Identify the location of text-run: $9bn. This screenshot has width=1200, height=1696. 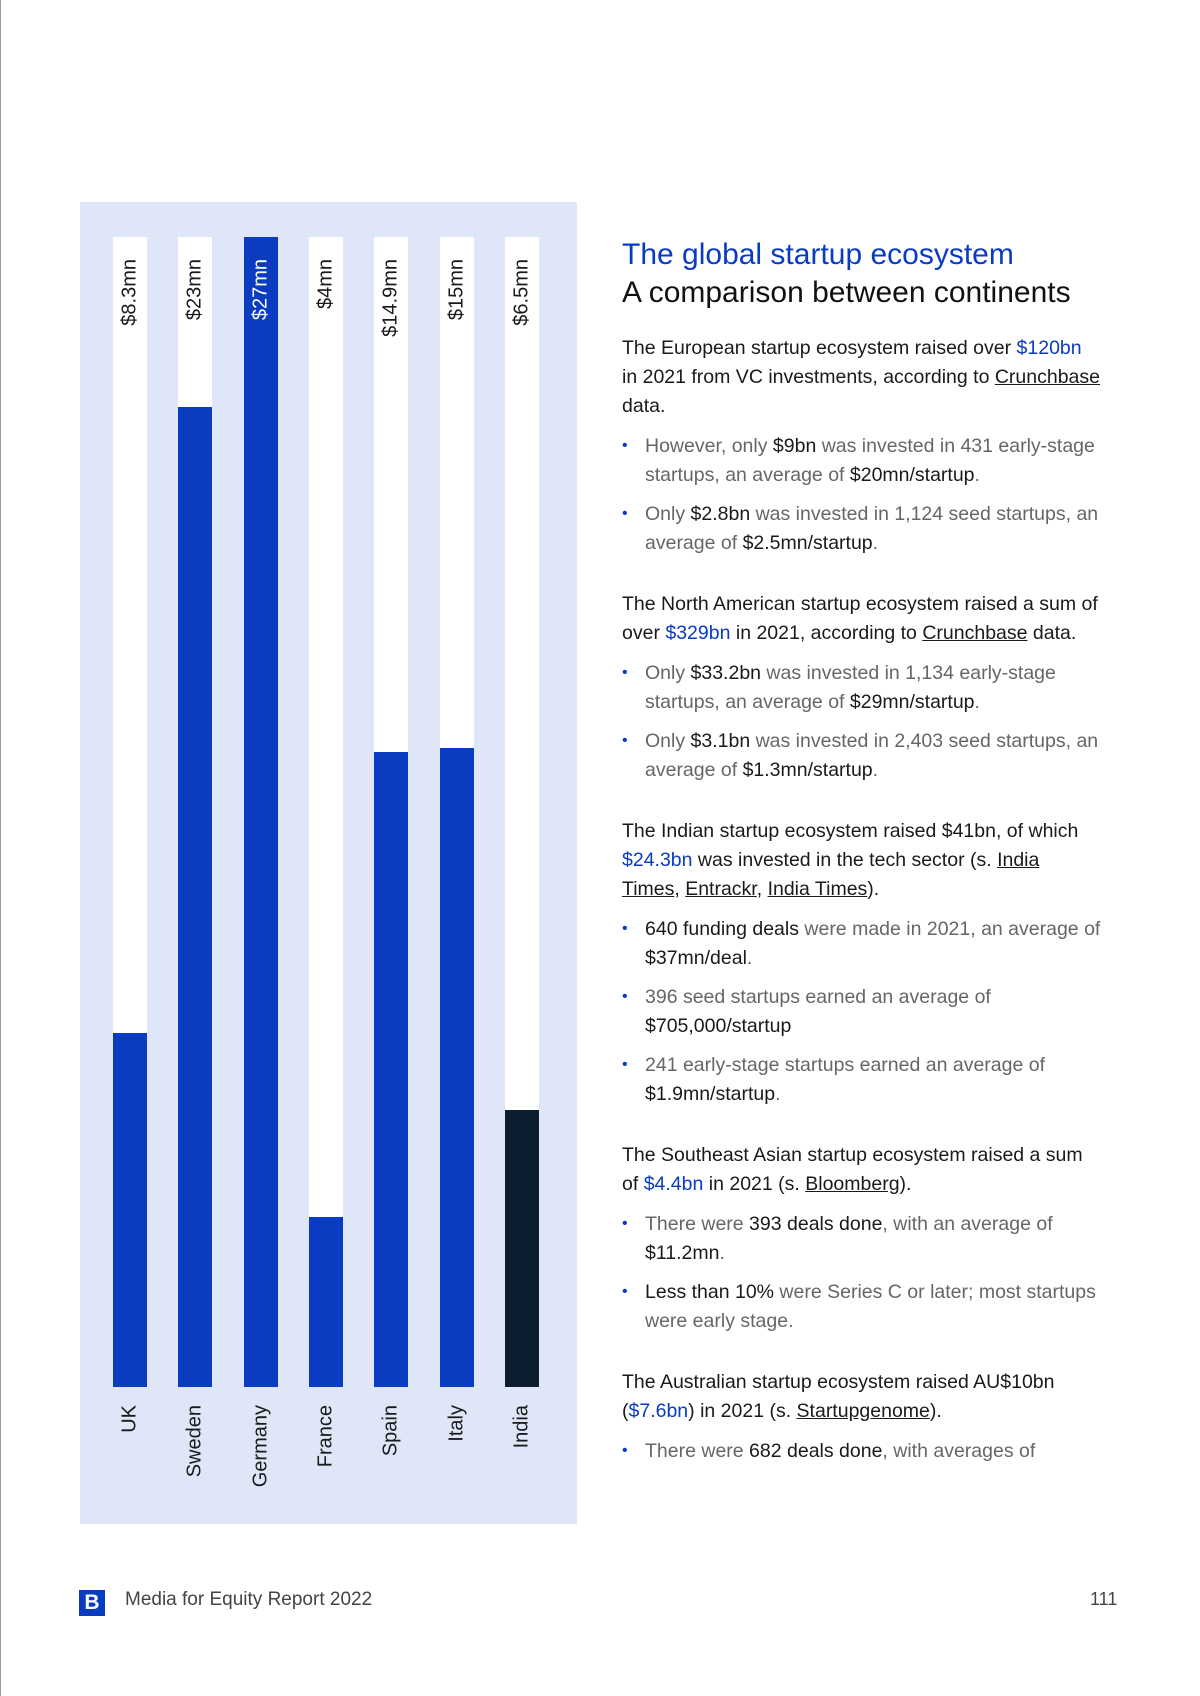
(794, 446).